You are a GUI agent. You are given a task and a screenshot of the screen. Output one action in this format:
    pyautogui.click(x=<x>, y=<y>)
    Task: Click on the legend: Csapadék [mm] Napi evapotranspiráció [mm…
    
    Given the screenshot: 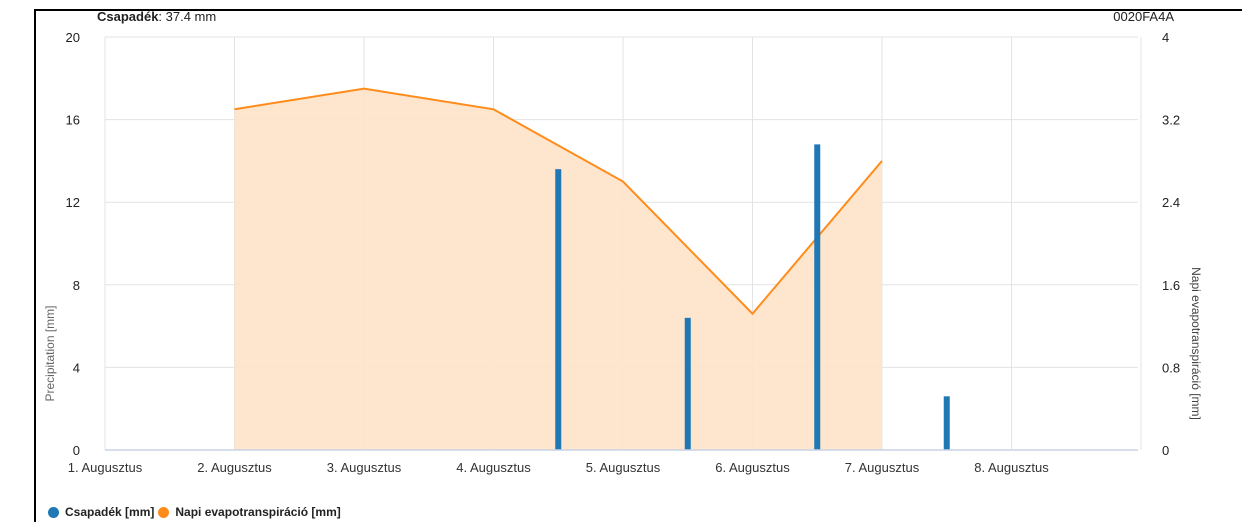 What is the action you would take?
    pyautogui.click(x=196, y=512)
    